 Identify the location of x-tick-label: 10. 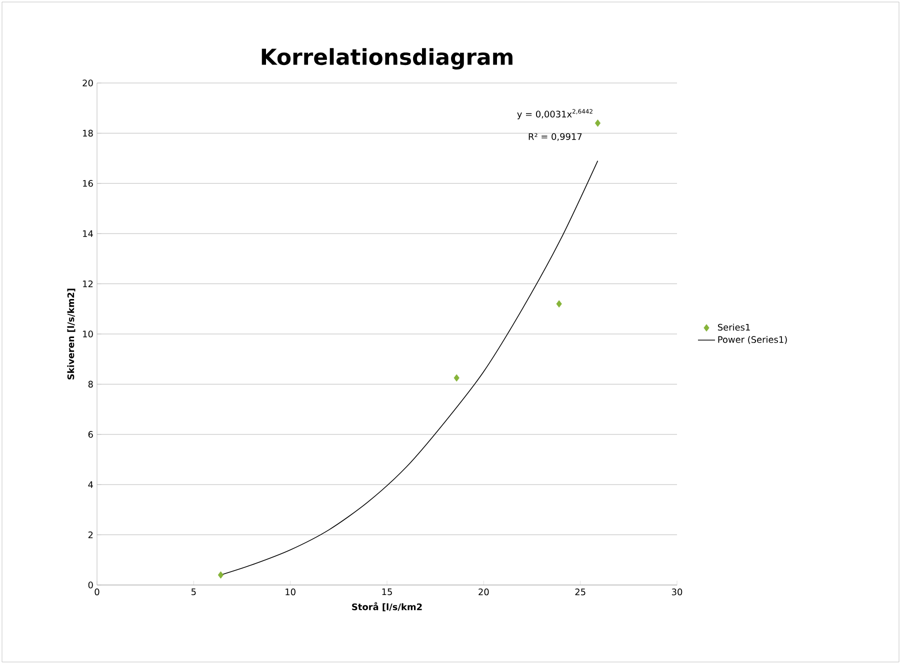
(291, 592).